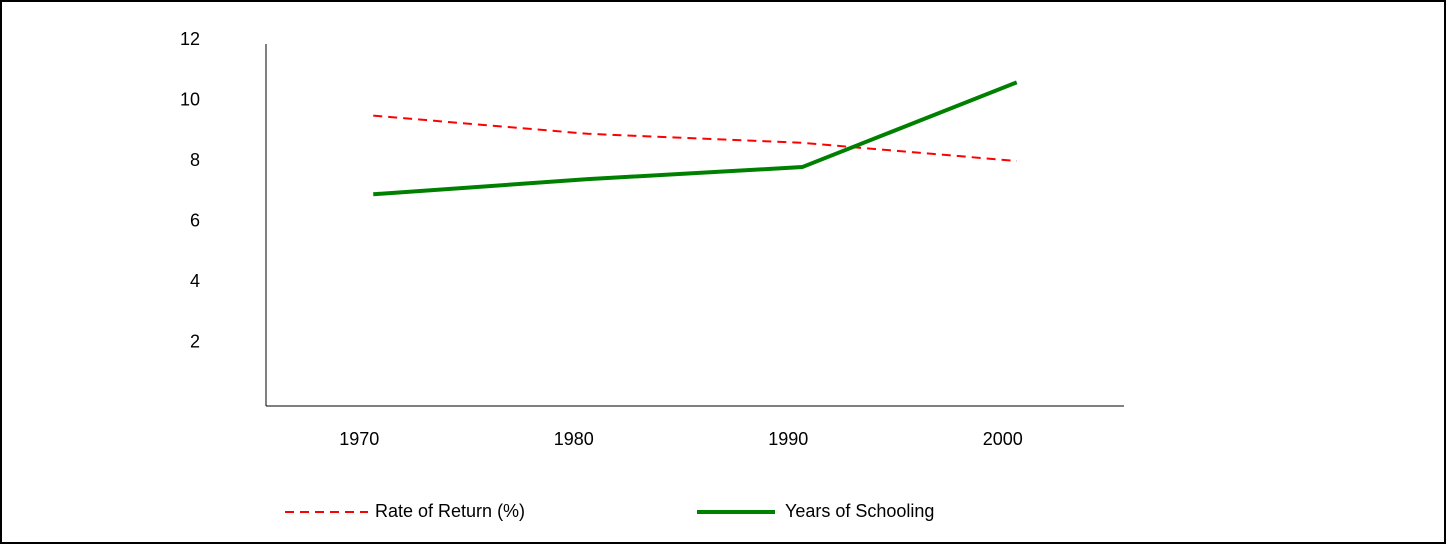  What do you see at coordinates (788, 439) in the screenshot?
I see `x-tick-label: 1990` at bounding box center [788, 439].